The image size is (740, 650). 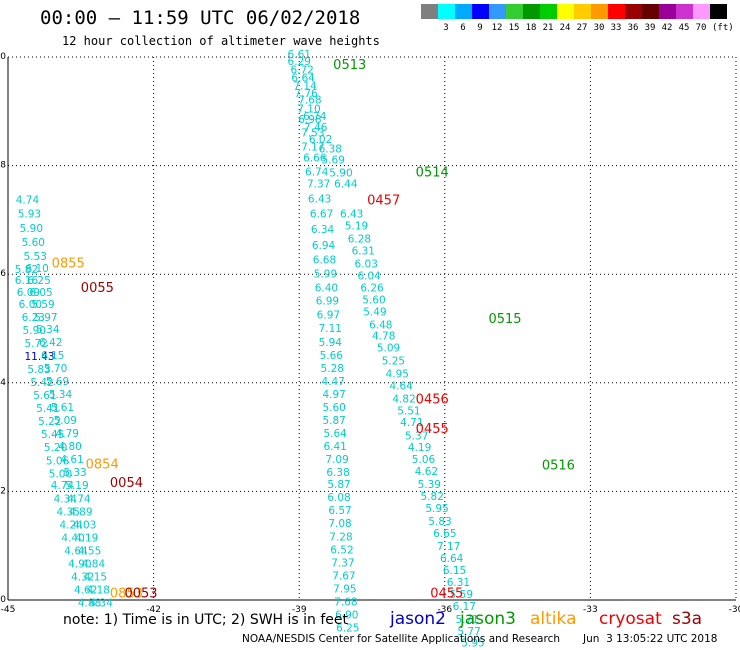 What do you see at coordinates (393, 361) in the screenshot?
I see `swh-value-label: 5.25` at bounding box center [393, 361].